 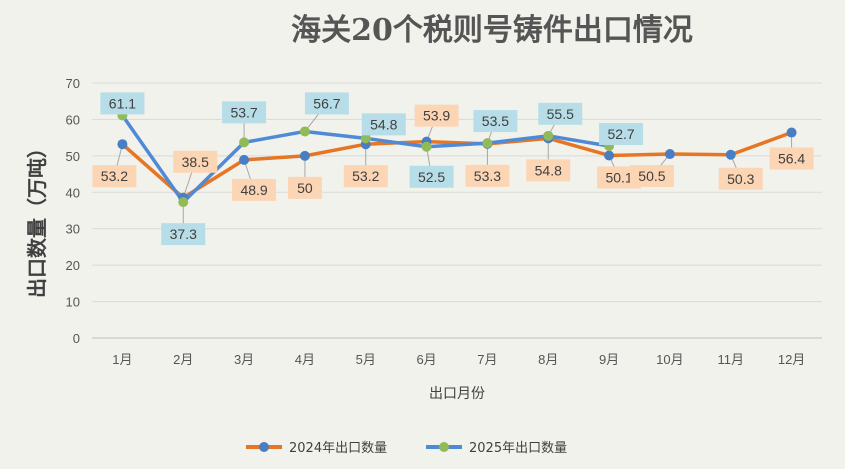 What do you see at coordinates (458, 359) in the screenshot?
I see `x-axis-ticks: 1月 2月 3月 4月 5月 6月 7月 8月 9月 10月 11月 12月` at bounding box center [458, 359].